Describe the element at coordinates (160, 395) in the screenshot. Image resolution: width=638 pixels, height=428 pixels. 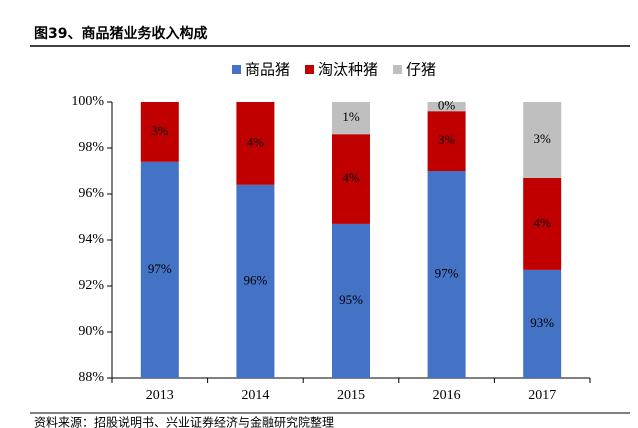
I see `x-tick-label: 2013` at that location.